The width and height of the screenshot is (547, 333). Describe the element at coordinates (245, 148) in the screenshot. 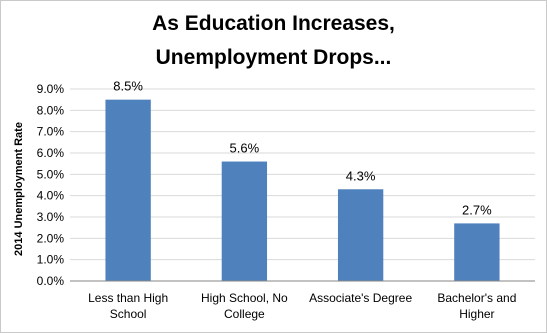

I see `data-label: 5.6%` at that location.